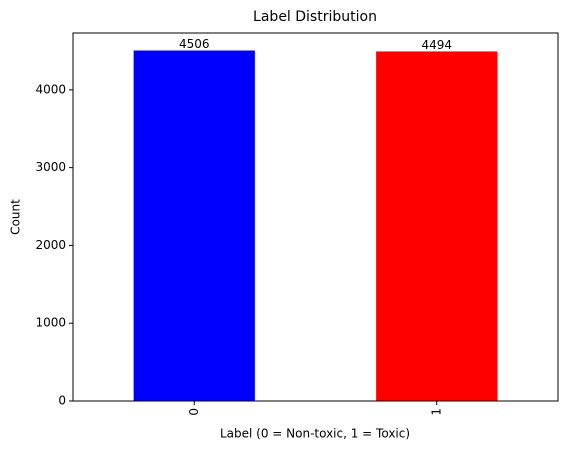 The image size is (580, 450). Describe the element at coordinates (50, 323) in the screenshot. I see `y-tick-label: 1000` at that location.